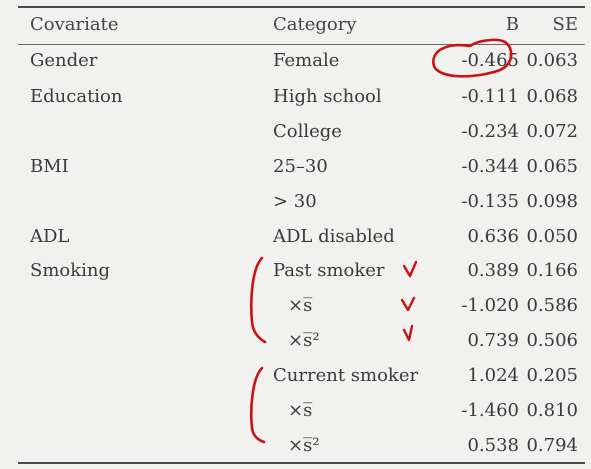 Image resolution: width=591 pixels, height=469 pixels. I want to click on row-6-category: ADL disabled, so click(334, 236).